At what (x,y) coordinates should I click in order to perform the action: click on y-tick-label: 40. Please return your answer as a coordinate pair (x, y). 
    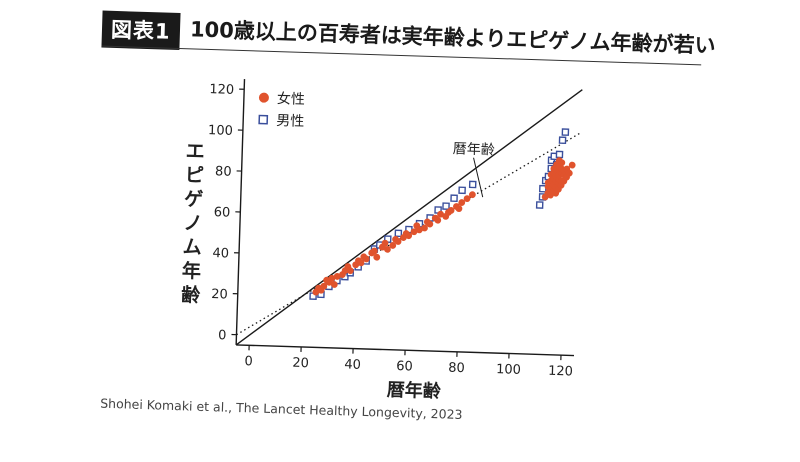
    Looking at the image, I should click on (220, 254).